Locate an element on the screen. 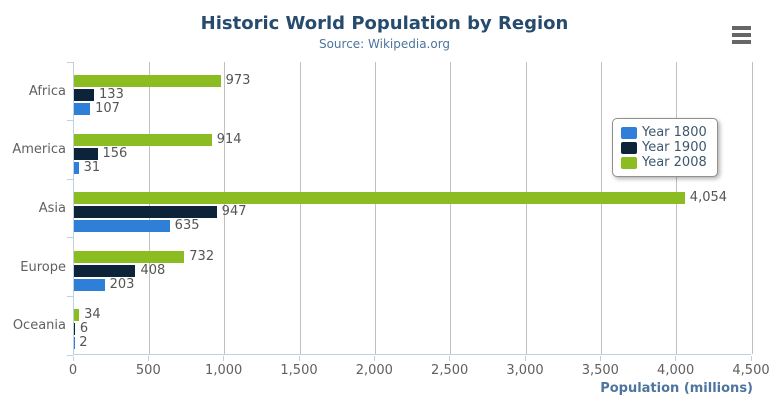 The height and width of the screenshot is (416, 769). export-menu-button is located at coordinates (742, 35).